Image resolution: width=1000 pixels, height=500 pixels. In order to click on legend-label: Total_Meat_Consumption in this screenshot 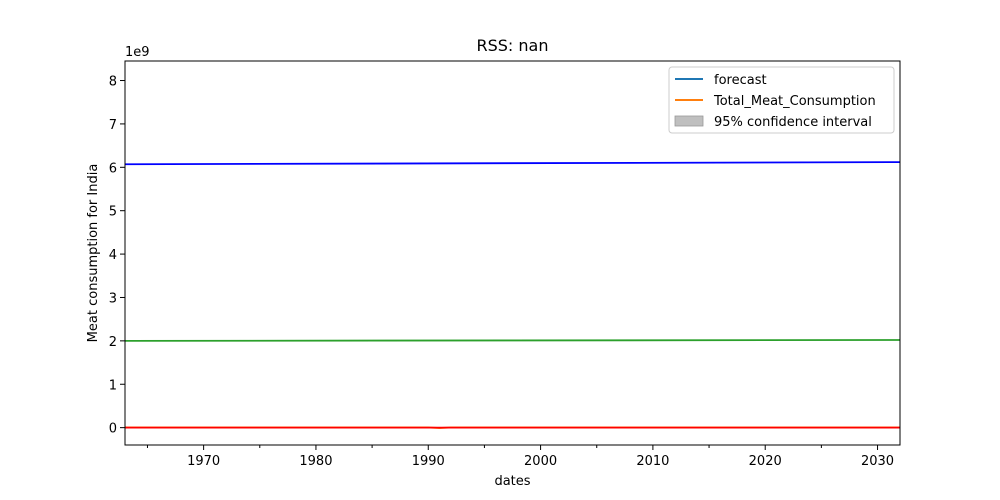, I will do `click(794, 101)`.